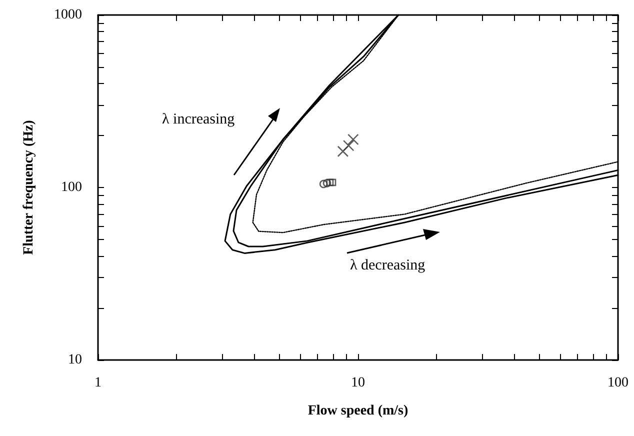 The height and width of the screenshot is (436, 634). What do you see at coordinates (98, 383) in the screenshot?
I see `x-tick-label: 1` at bounding box center [98, 383].